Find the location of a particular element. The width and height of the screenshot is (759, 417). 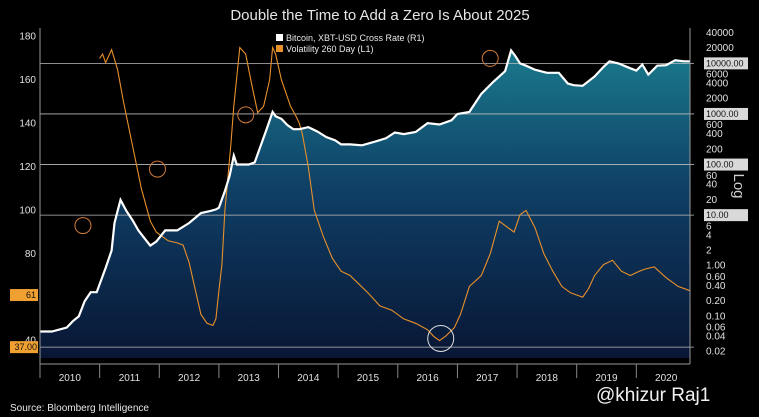

left-axis: 1801601401201008060406137.00 is located at coordinates (24, 193).